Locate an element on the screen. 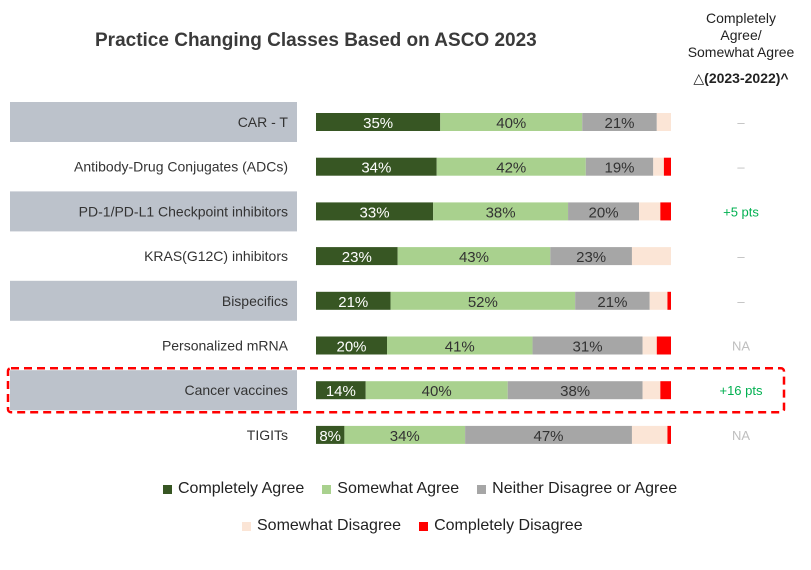 This screenshot has width=811, height=570. category-label: Bispecifics is located at coordinates (255, 301).